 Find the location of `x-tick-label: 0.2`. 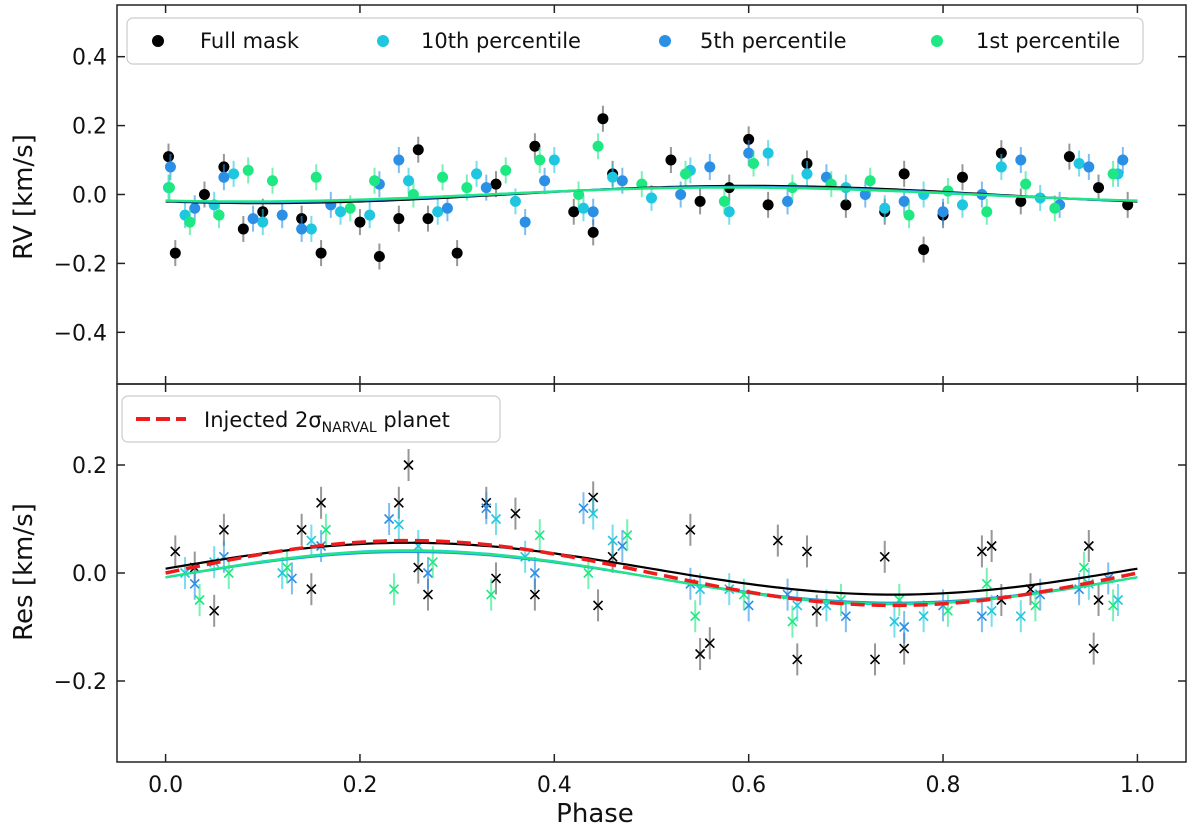

x-tick-label: 0.2 is located at coordinates (359, 785).